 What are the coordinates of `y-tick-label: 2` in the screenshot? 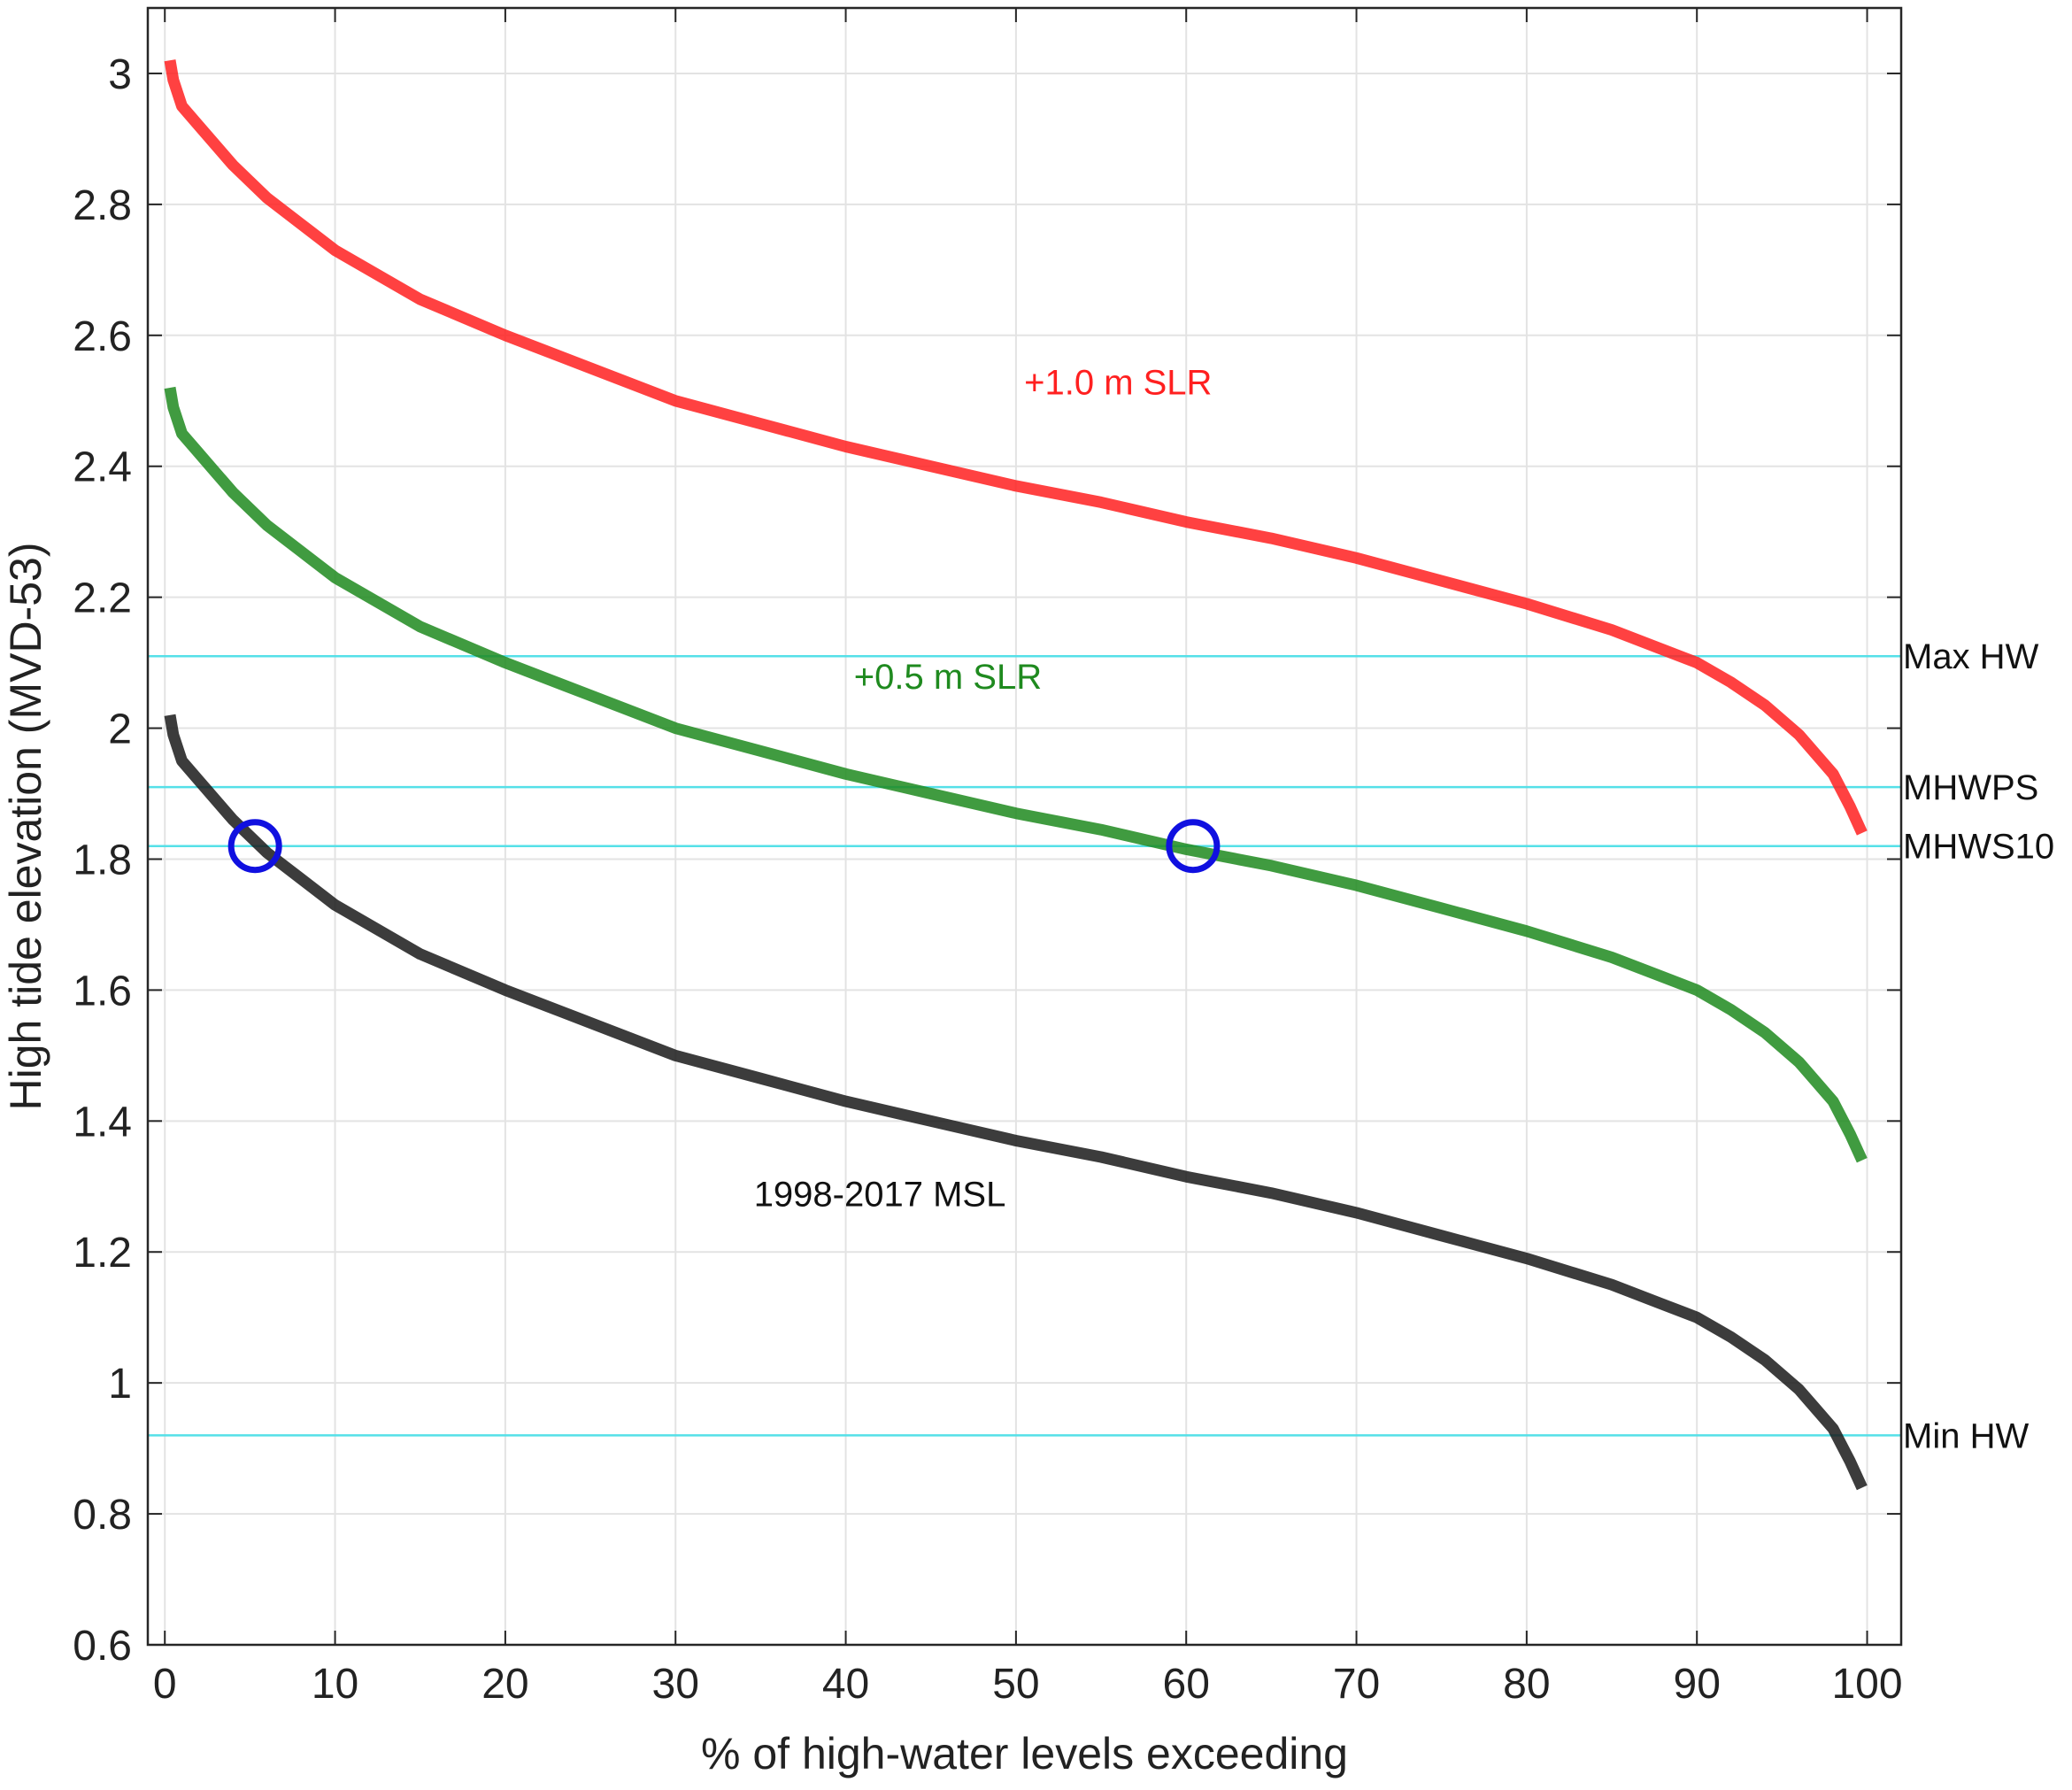 It's located at (120, 730).